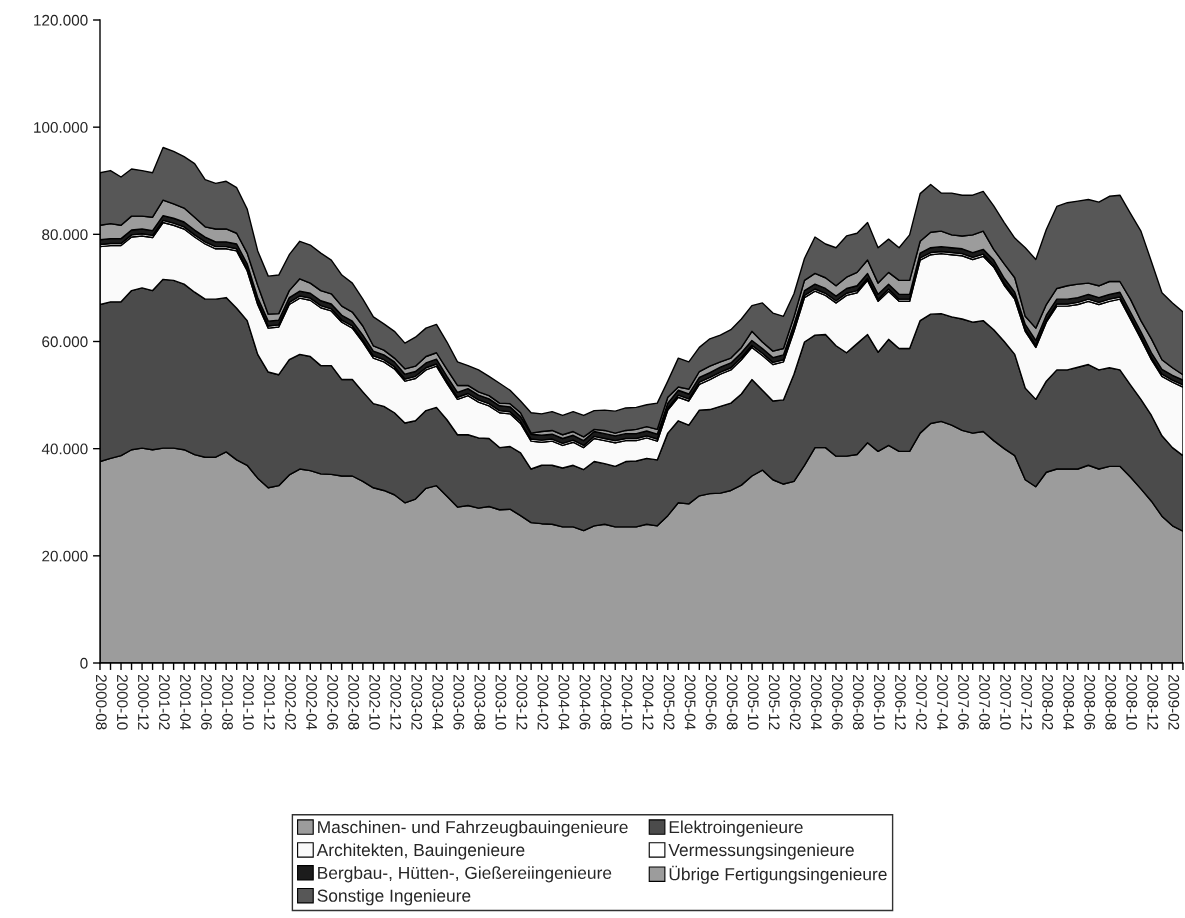 This screenshot has height=918, width=1185. What do you see at coordinates (1174, 702) in the screenshot?
I see `x-tick-label: 2009-02` at bounding box center [1174, 702].